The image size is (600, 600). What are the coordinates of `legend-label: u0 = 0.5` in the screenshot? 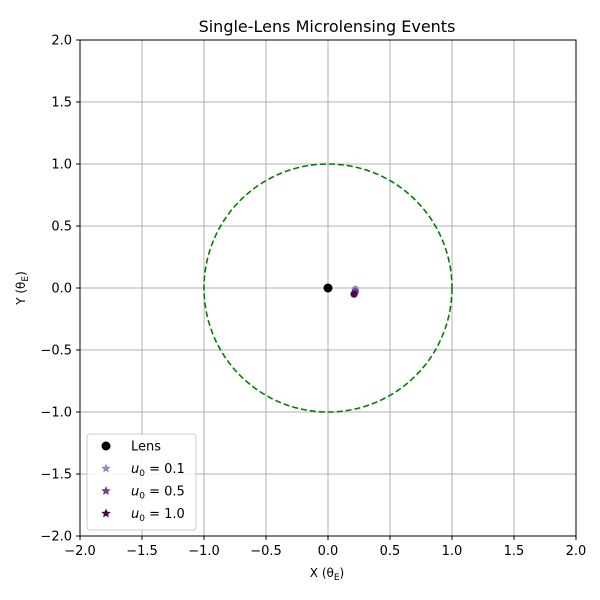 It's located at (158, 493).